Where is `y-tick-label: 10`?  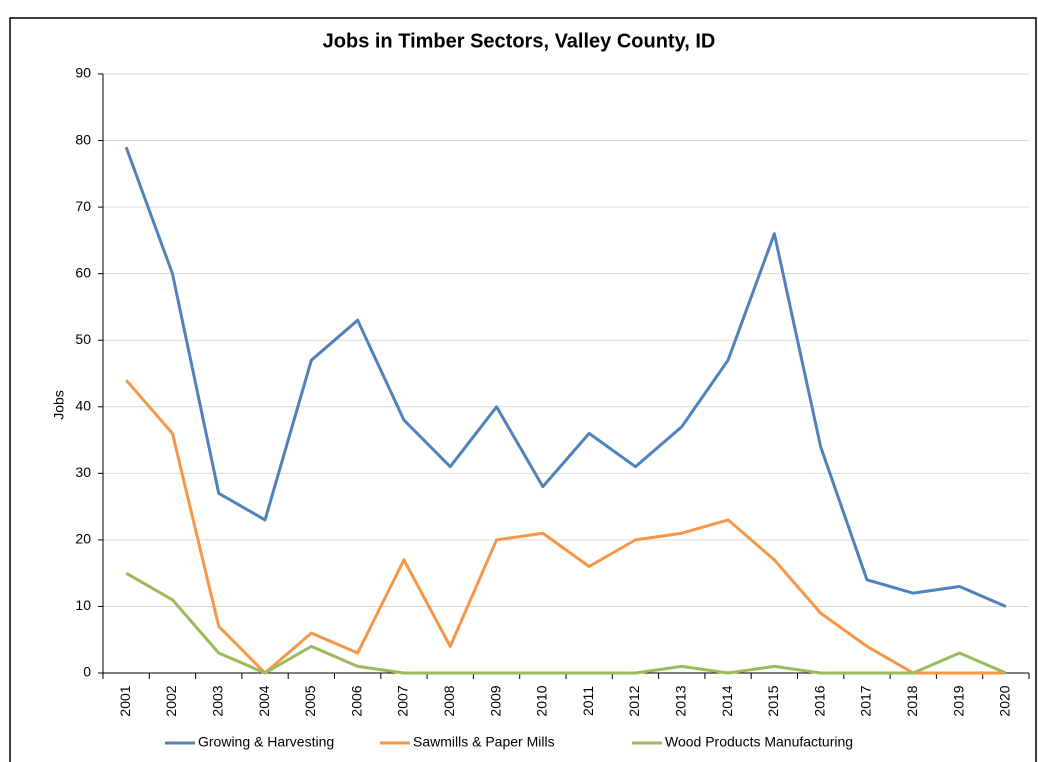 y-tick-label: 10 is located at coordinates (83, 605).